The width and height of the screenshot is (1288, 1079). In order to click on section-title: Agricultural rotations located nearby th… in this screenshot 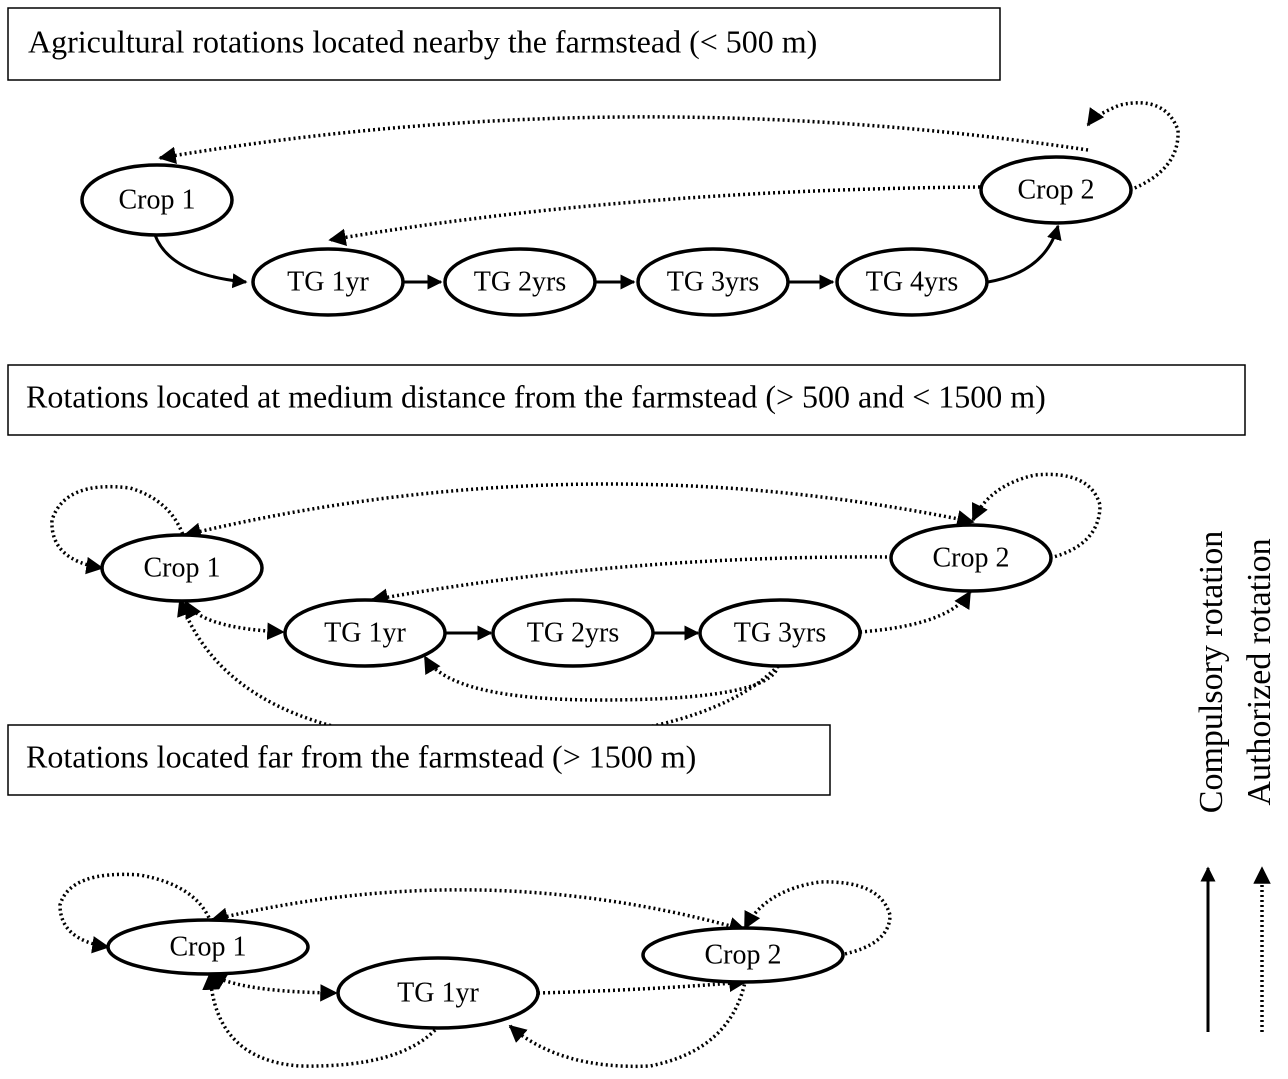, I will do `click(422, 41)`.